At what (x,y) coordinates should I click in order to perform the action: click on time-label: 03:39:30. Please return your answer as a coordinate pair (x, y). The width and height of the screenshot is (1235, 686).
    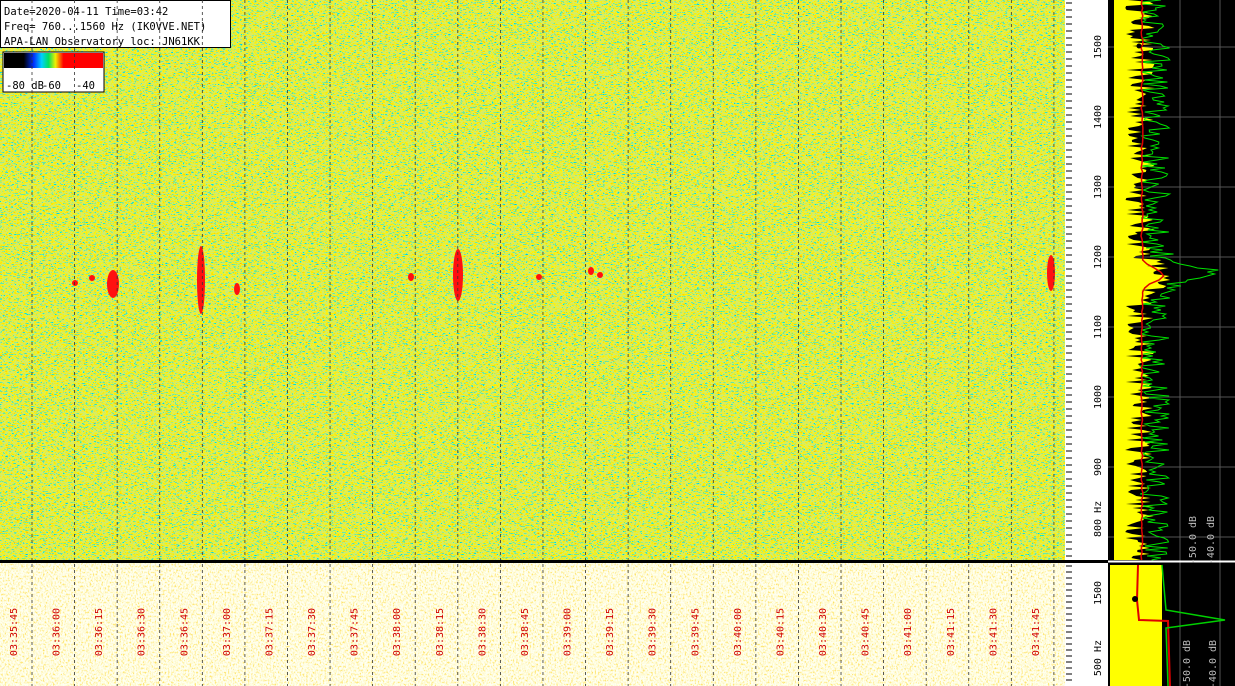
    Looking at the image, I should click on (653, 632).